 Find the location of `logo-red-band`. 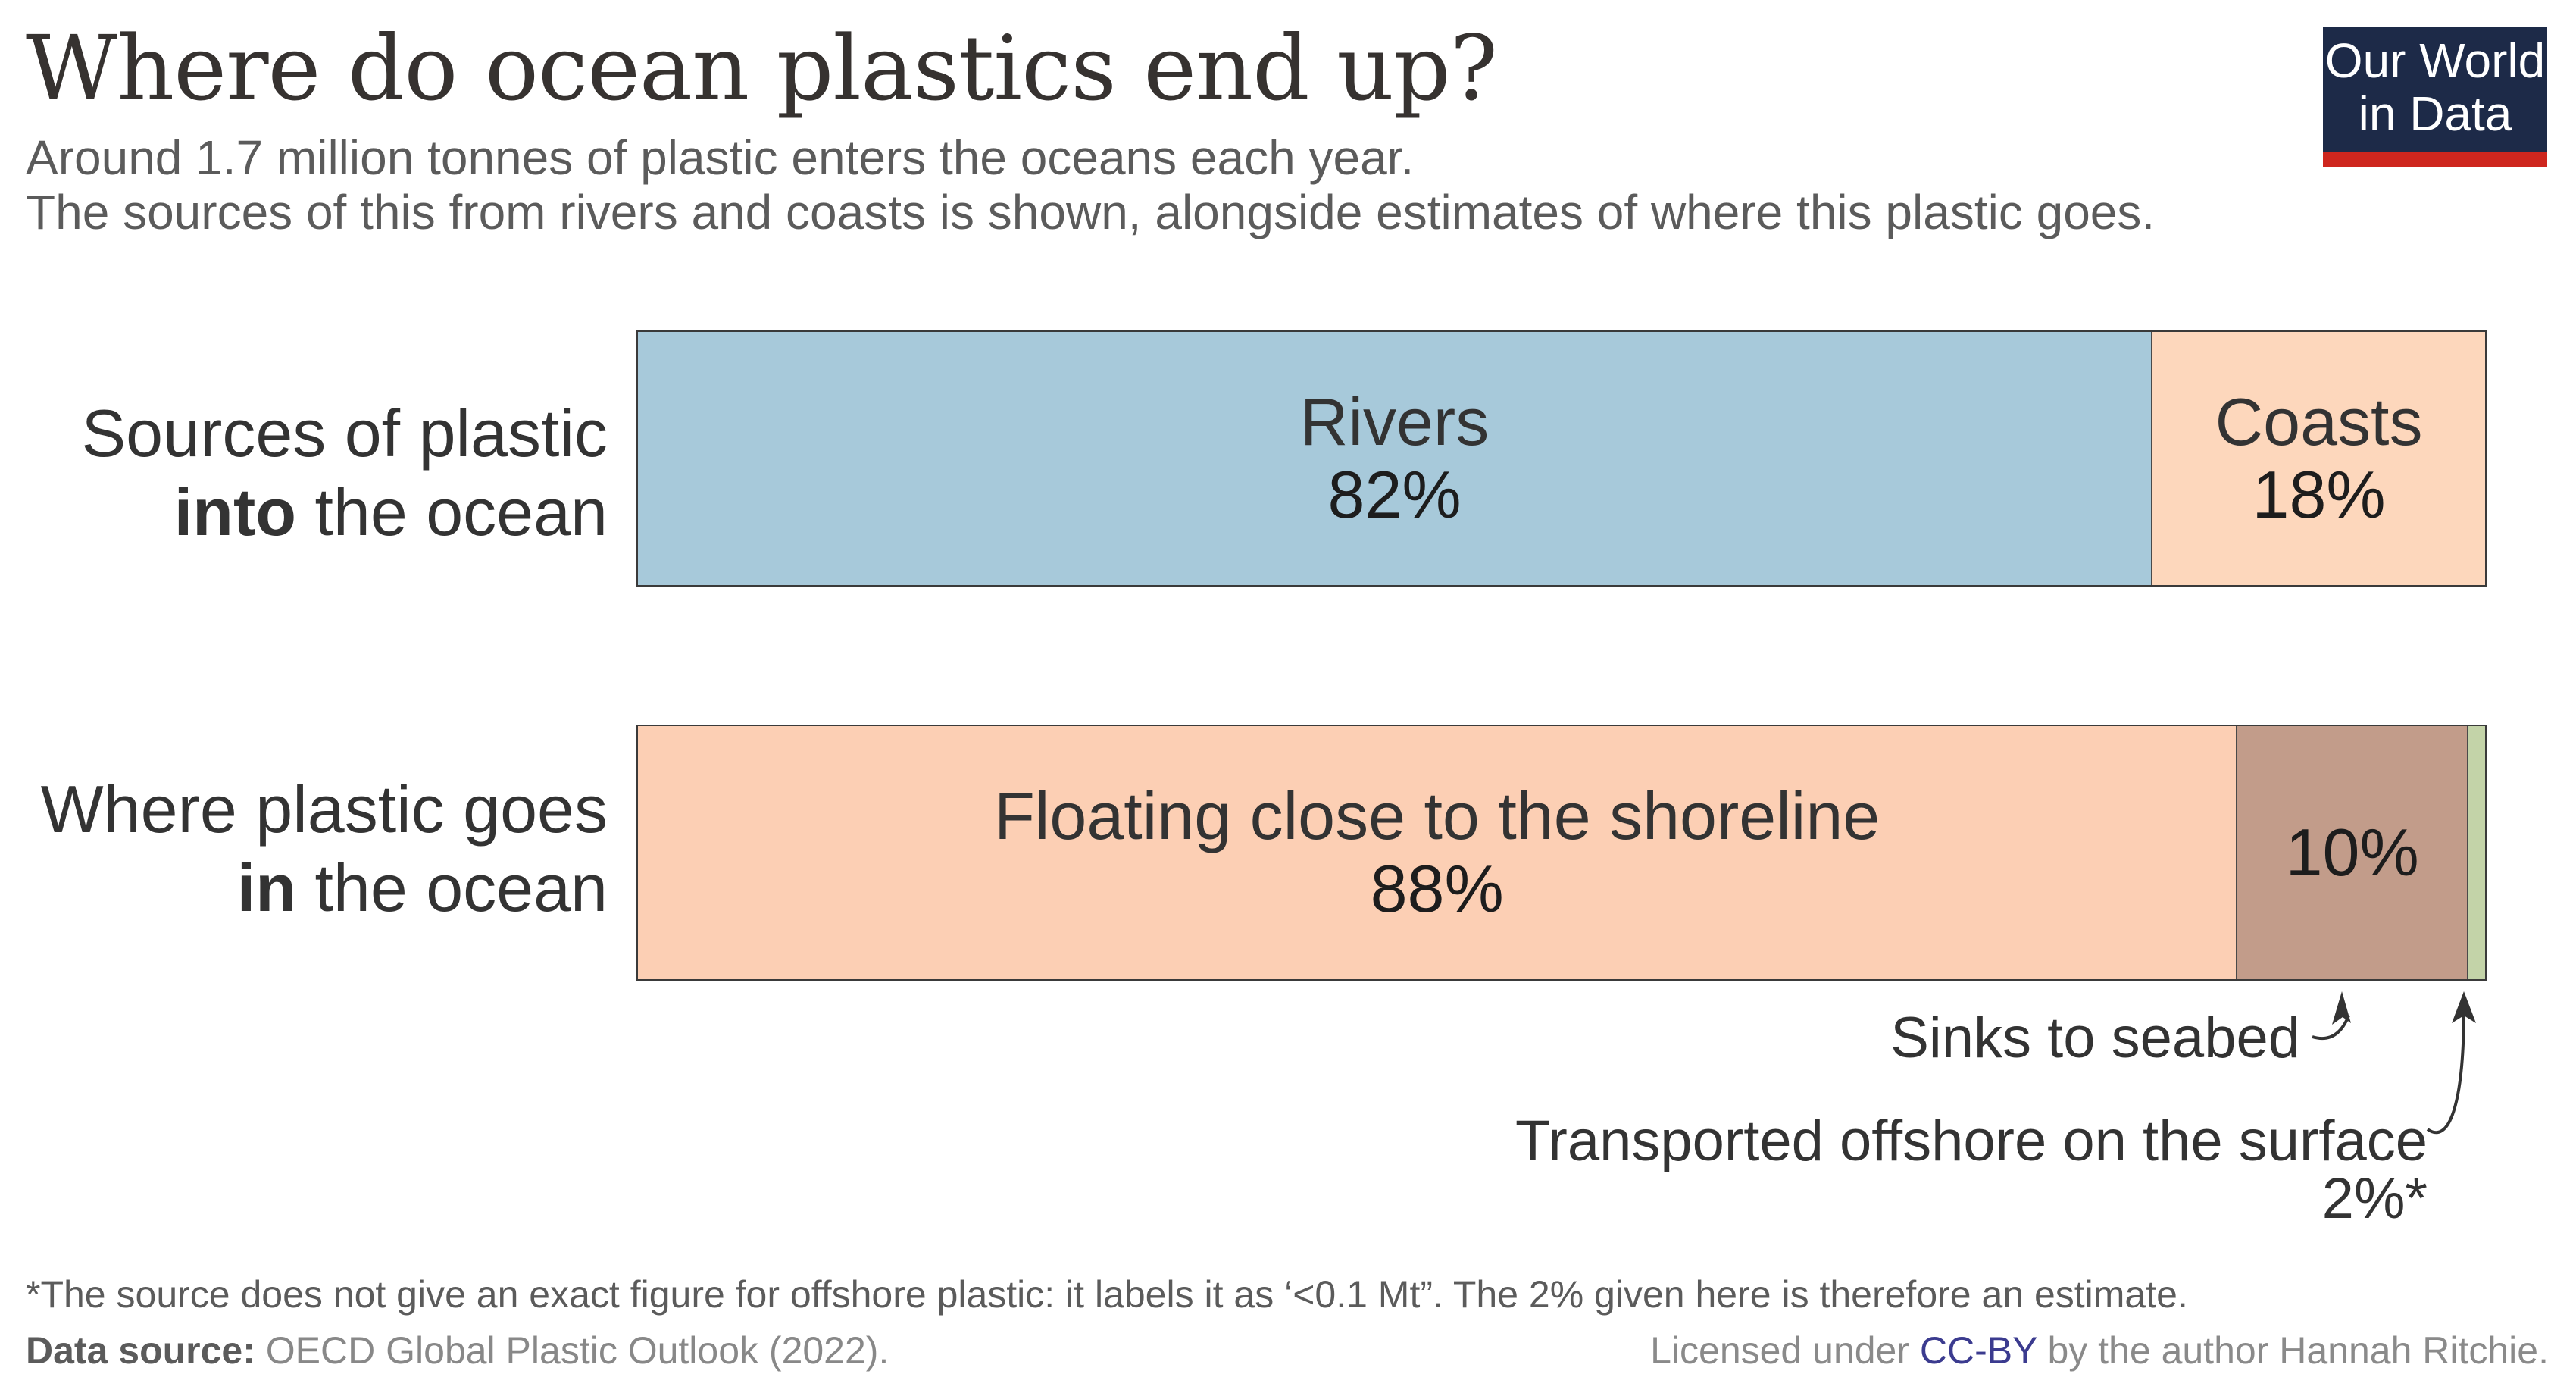

logo-red-band is located at coordinates (2435, 159).